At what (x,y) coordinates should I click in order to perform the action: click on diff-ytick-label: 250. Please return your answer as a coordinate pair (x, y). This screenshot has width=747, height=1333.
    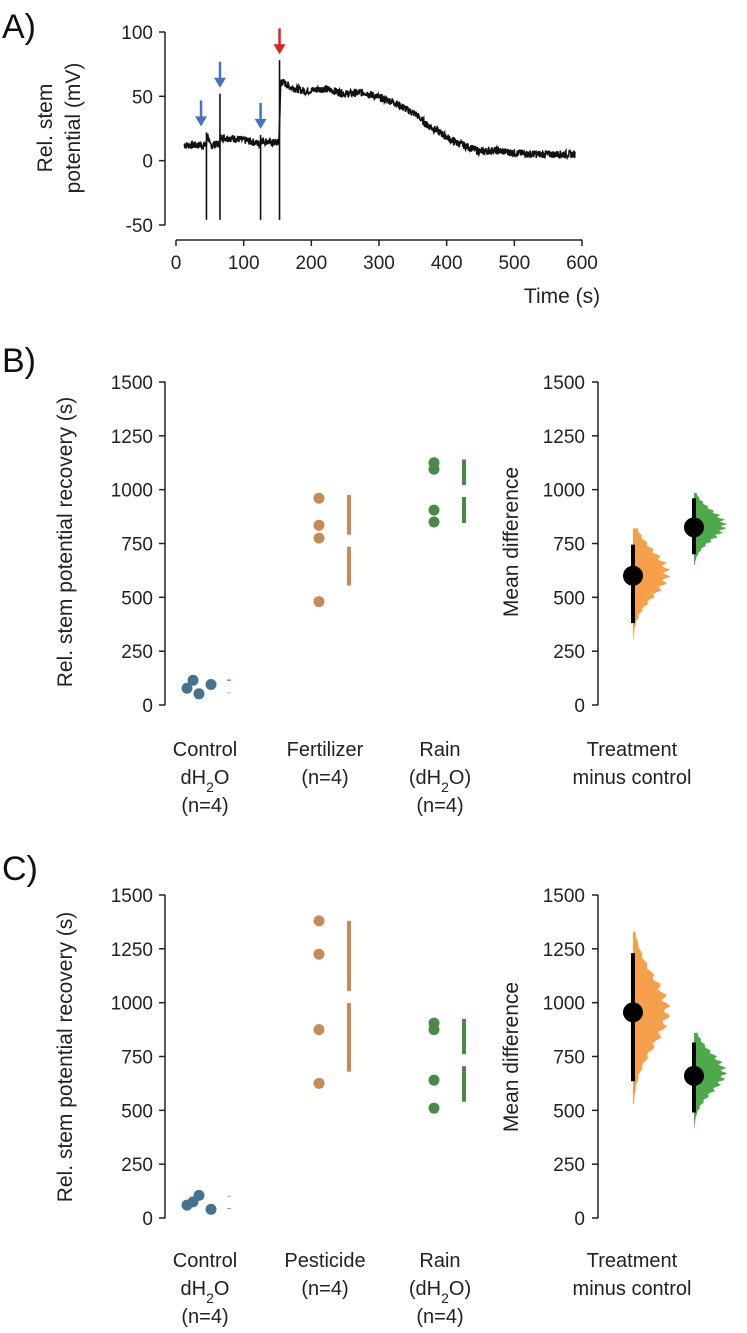
    Looking at the image, I should click on (569, 1165).